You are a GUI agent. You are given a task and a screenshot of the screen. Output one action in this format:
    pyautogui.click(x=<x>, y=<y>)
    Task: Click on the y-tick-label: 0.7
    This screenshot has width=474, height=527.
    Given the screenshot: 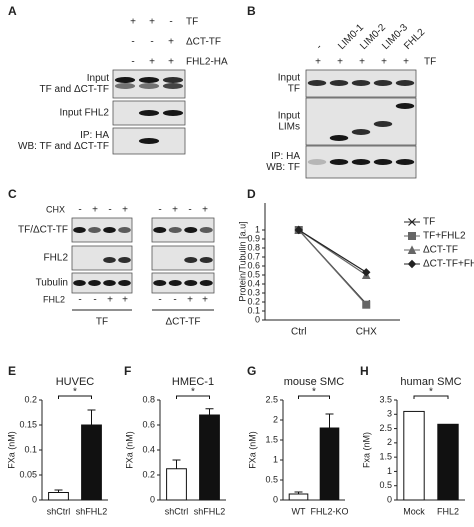 What is the action you would take?
    pyautogui.click(x=253, y=256)
    